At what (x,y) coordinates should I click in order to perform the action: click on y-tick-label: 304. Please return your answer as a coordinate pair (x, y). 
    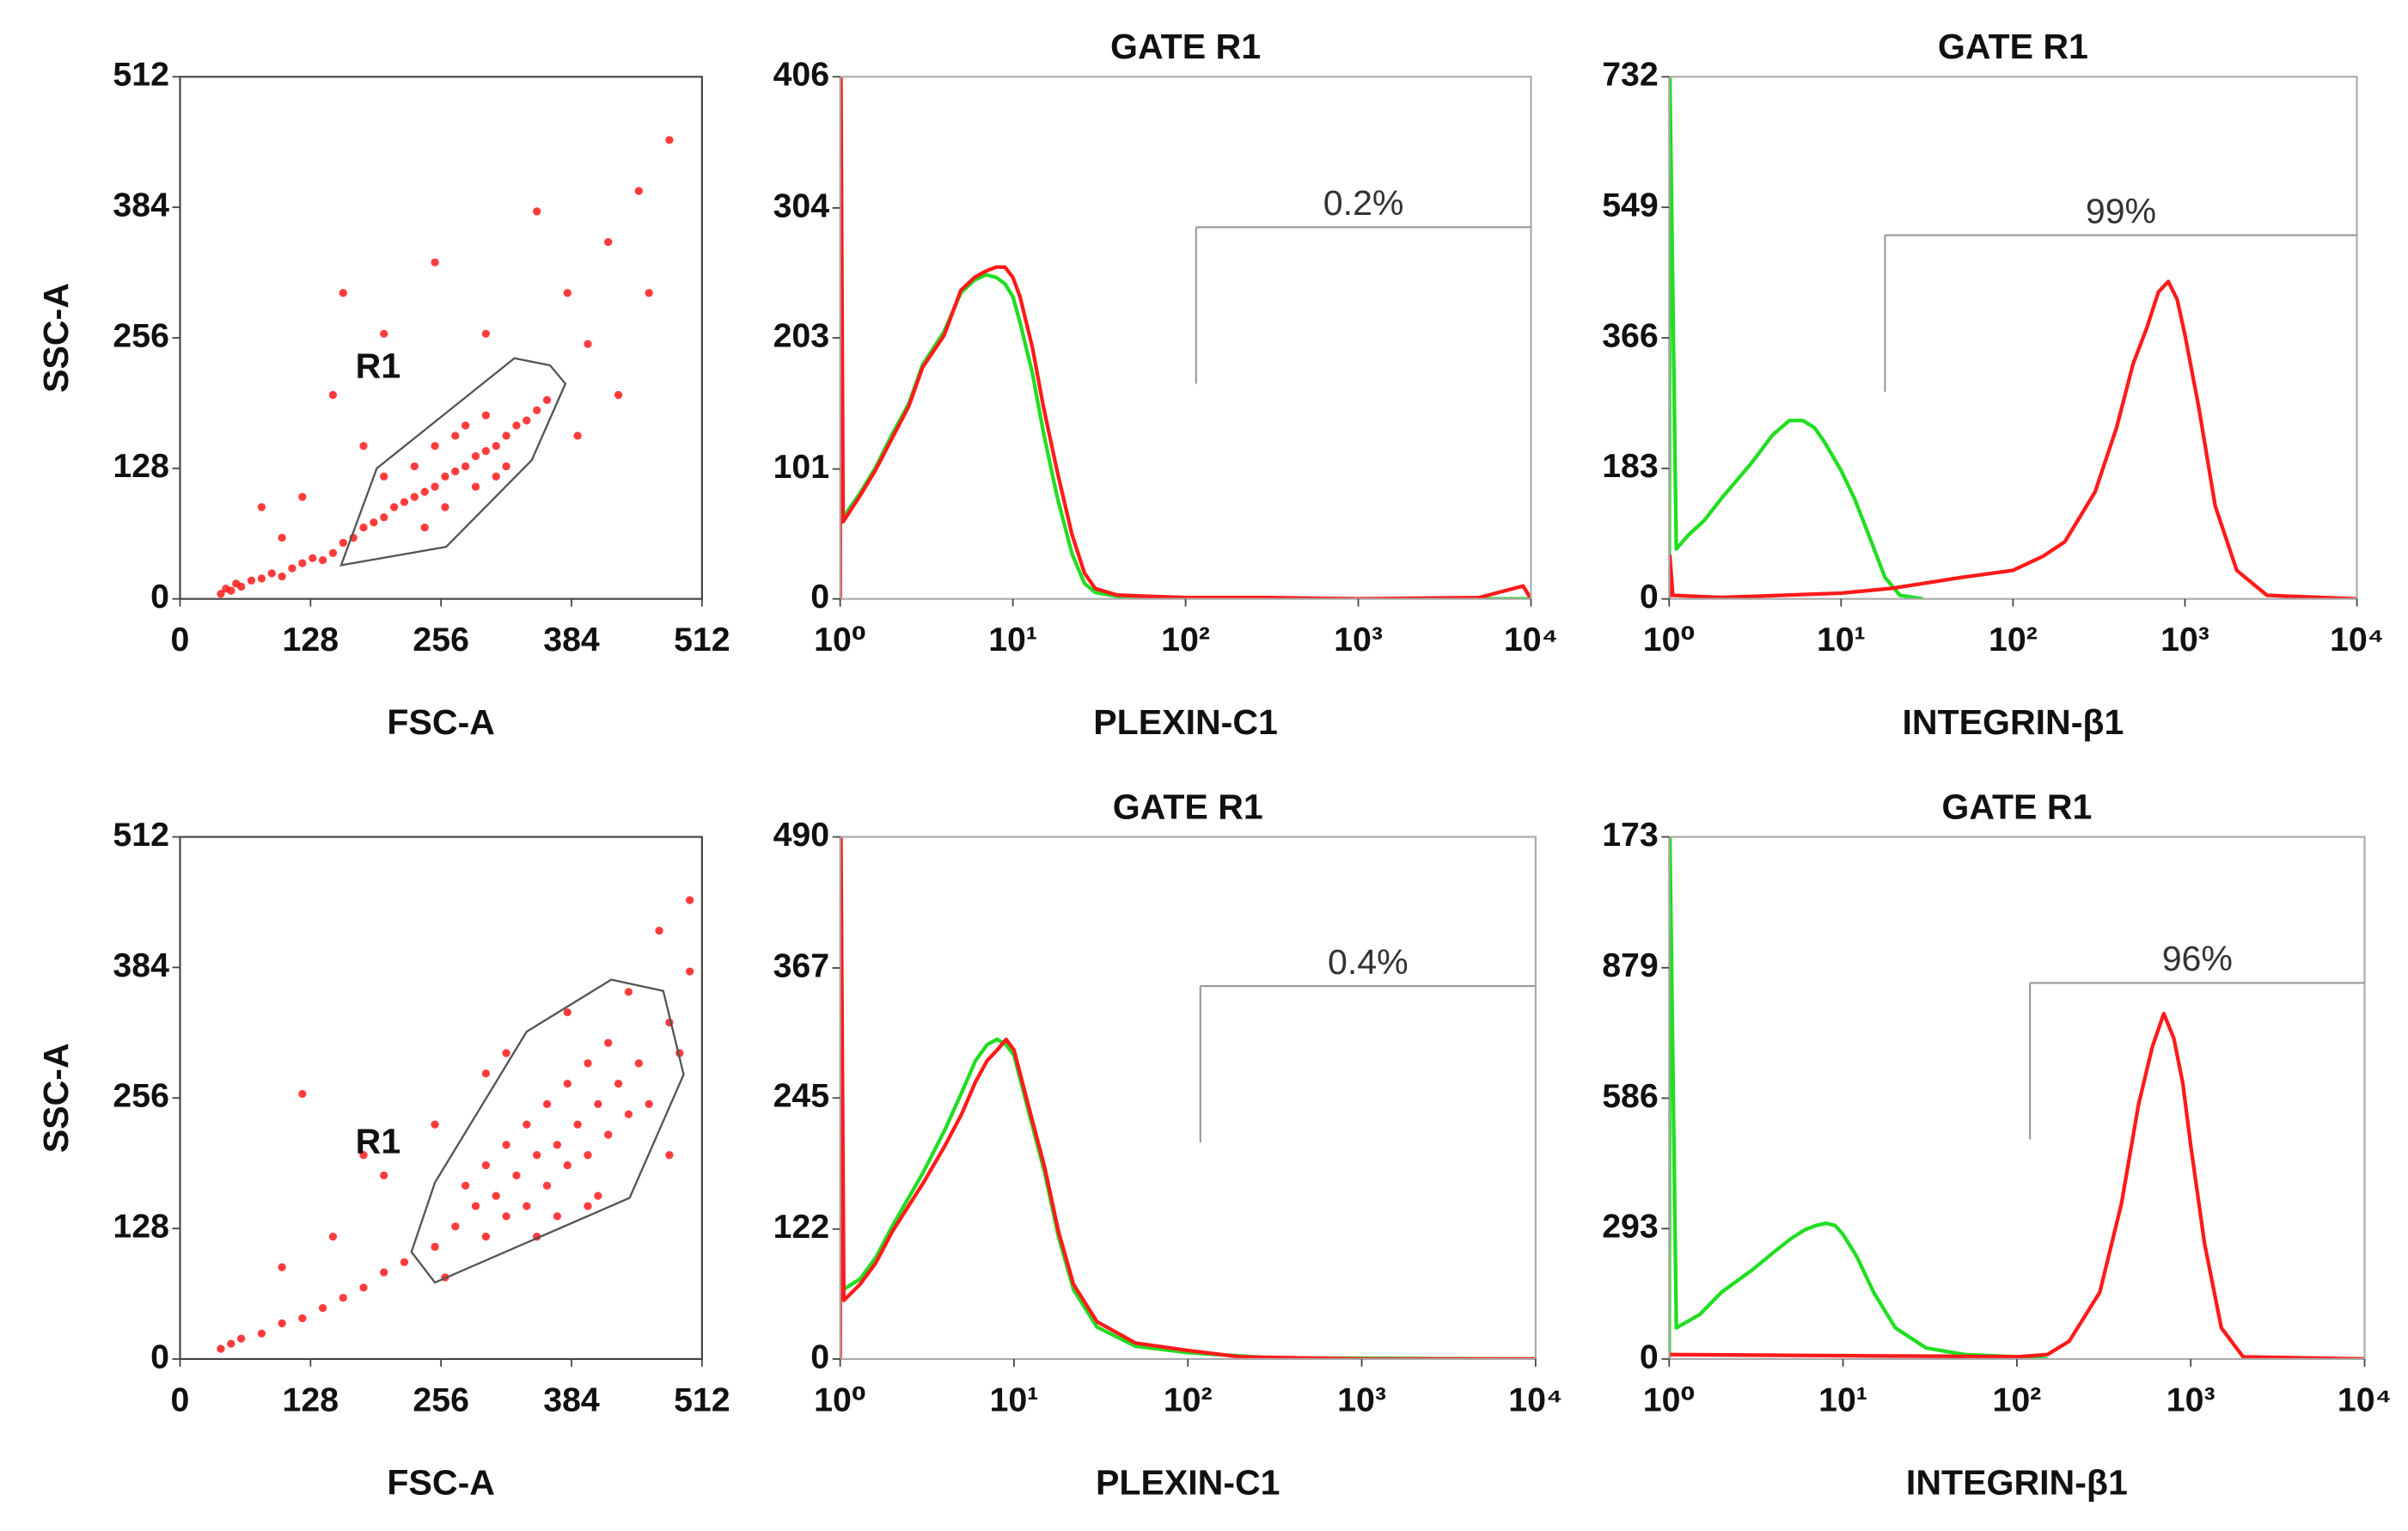
    Looking at the image, I should click on (801, 205).